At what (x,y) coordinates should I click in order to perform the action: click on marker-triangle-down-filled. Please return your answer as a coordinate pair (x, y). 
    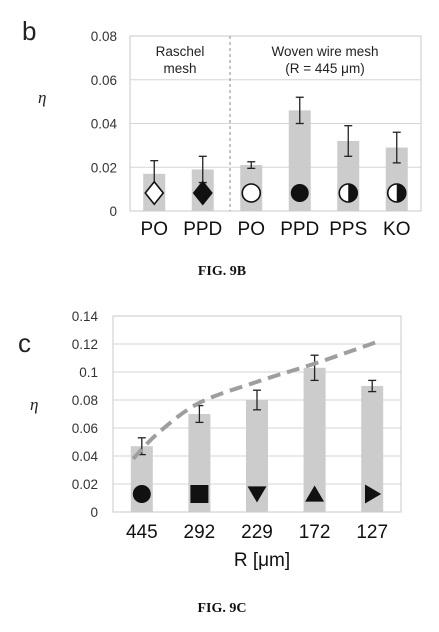
    Looking at the image, I should click on (257, 494).